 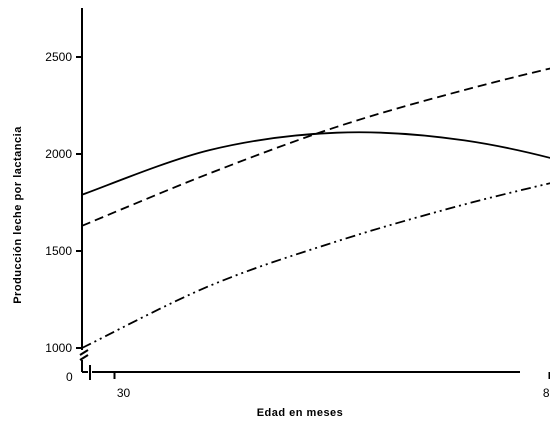 What do you see at coordinates (18, 215) in the screenshot?
I see `y-axis-title: Producción leche por lactancia` at bounding box center [18, 215].